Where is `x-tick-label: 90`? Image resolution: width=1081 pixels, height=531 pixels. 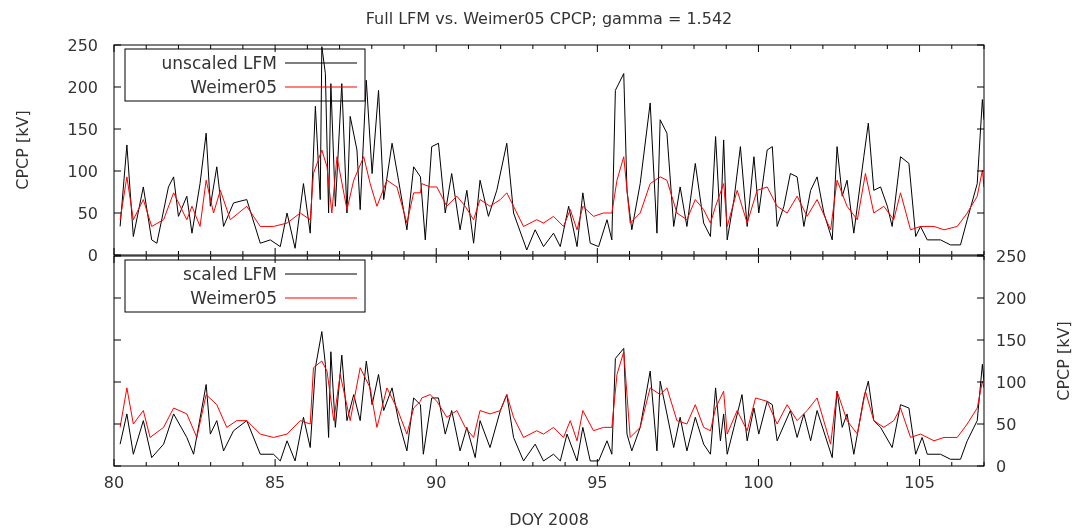
x-tick-label: 90 is located at coordinates (436, 482).